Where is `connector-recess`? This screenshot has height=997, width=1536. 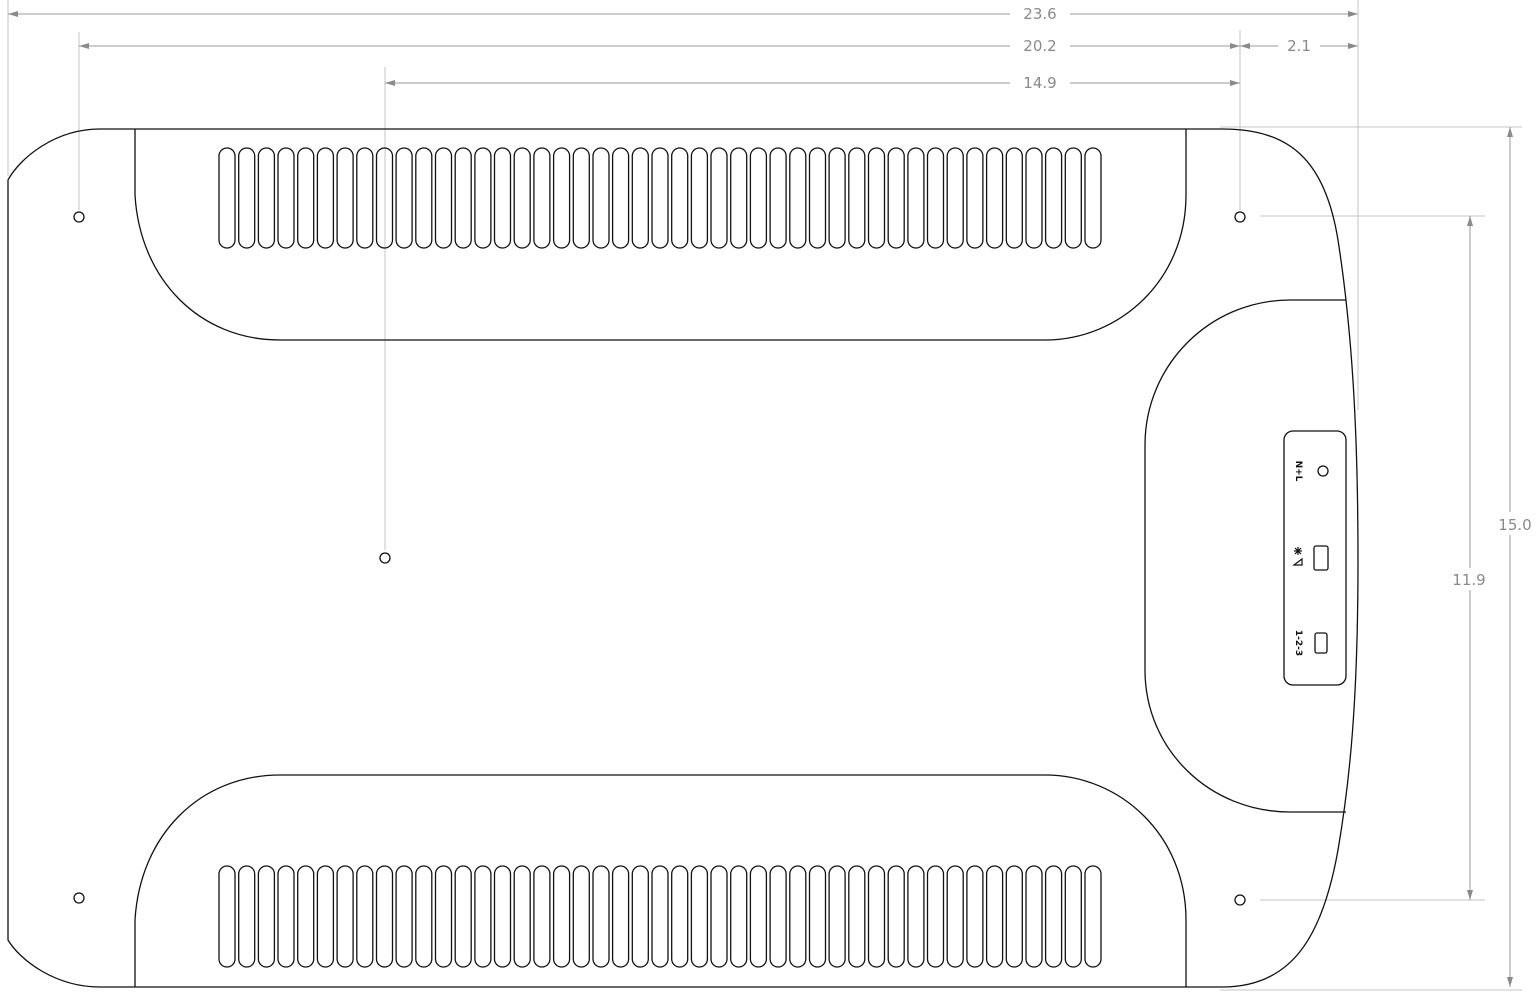
connector-recess is located at coordinates (1245, 556).